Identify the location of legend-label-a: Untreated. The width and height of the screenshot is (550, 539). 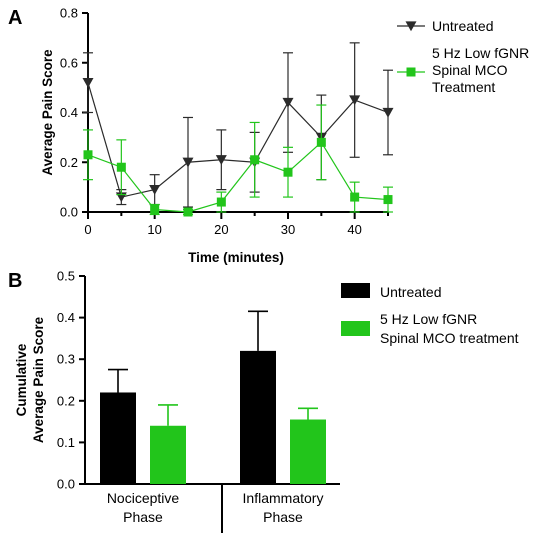
(462, 26).